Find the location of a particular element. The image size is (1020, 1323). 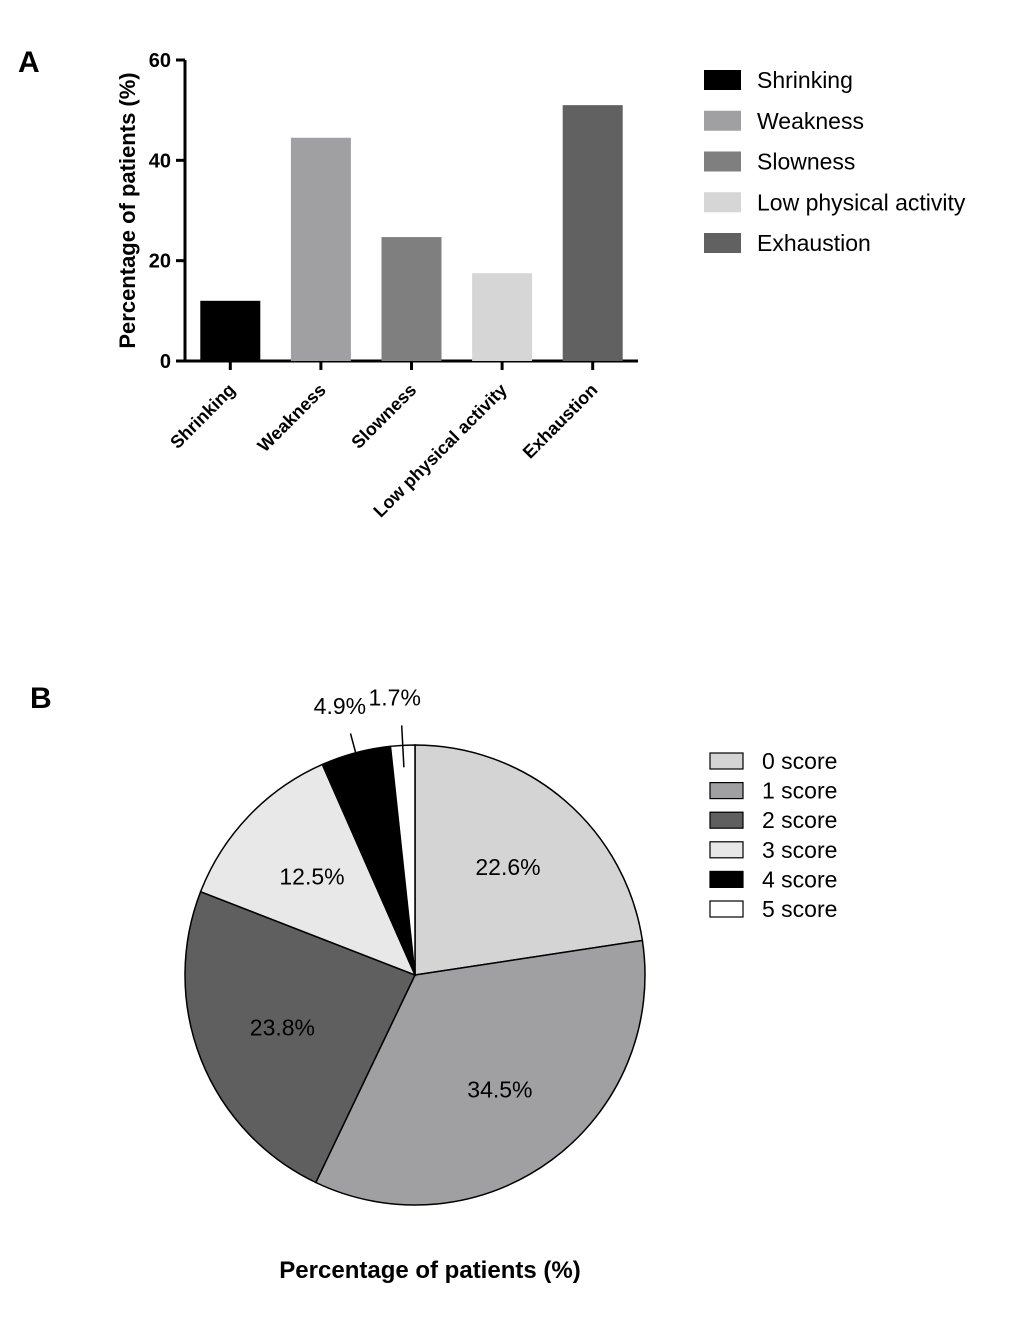

bar-chart-bars is located at coordinates (411, 237).